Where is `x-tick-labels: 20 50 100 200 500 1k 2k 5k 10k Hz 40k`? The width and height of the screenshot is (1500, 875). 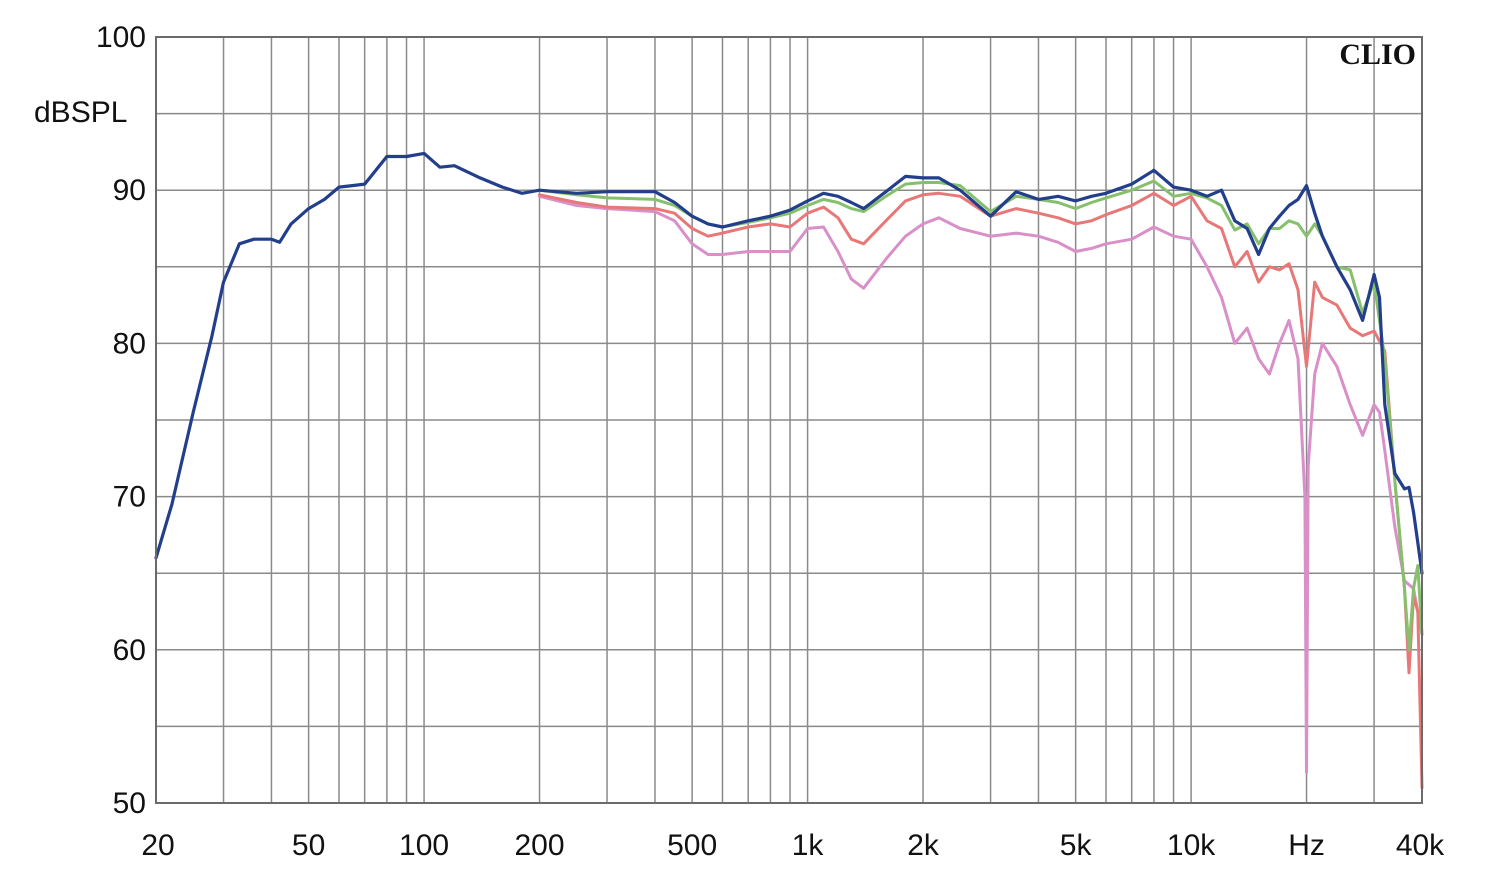
x-tick-labels: 20 50 100 200 500 1k 2k 5k 10k Hz 40k is located at coordinates (793, 845).